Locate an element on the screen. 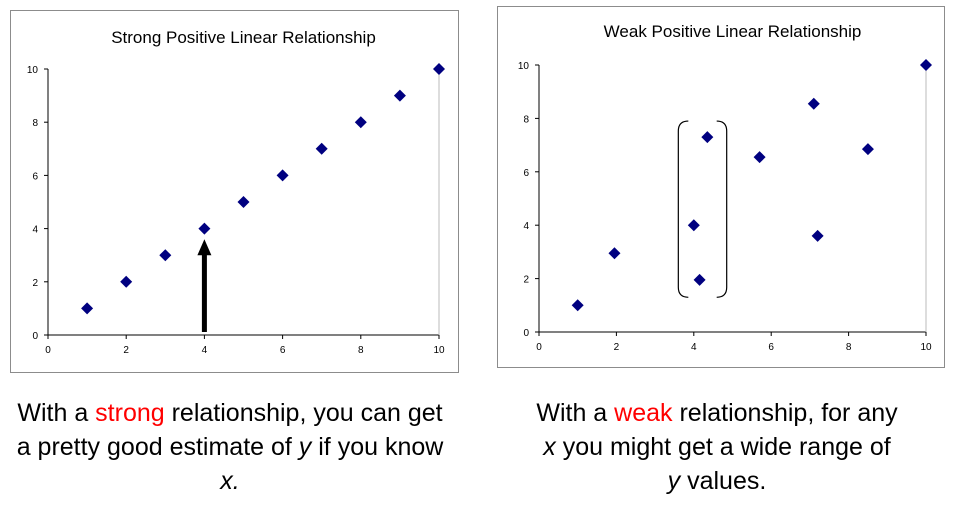  caption-text: if you know is located at coordinates (377, 447).